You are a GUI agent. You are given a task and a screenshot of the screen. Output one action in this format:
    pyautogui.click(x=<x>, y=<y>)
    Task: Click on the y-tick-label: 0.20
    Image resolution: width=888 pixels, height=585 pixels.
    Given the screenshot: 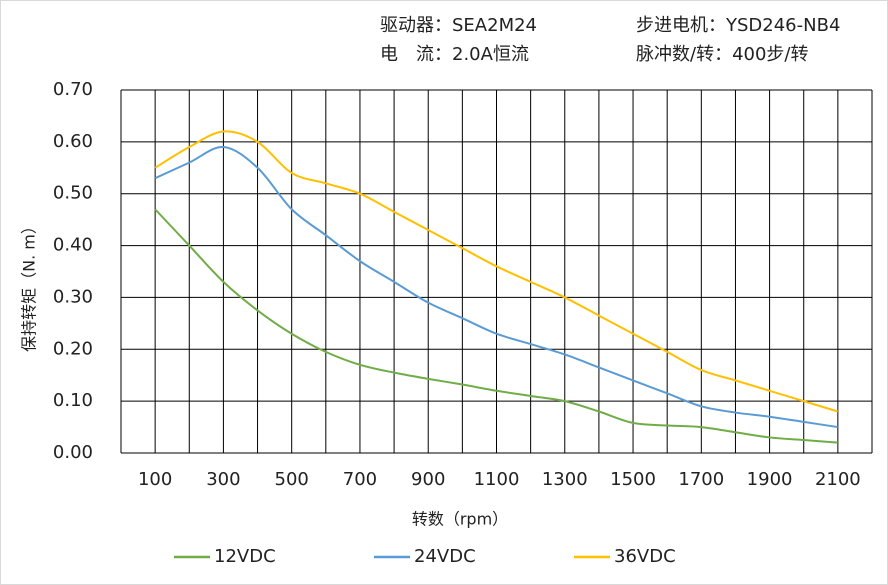 What is the action you would take?
    pyautogui.click(x=73, y=348)
    